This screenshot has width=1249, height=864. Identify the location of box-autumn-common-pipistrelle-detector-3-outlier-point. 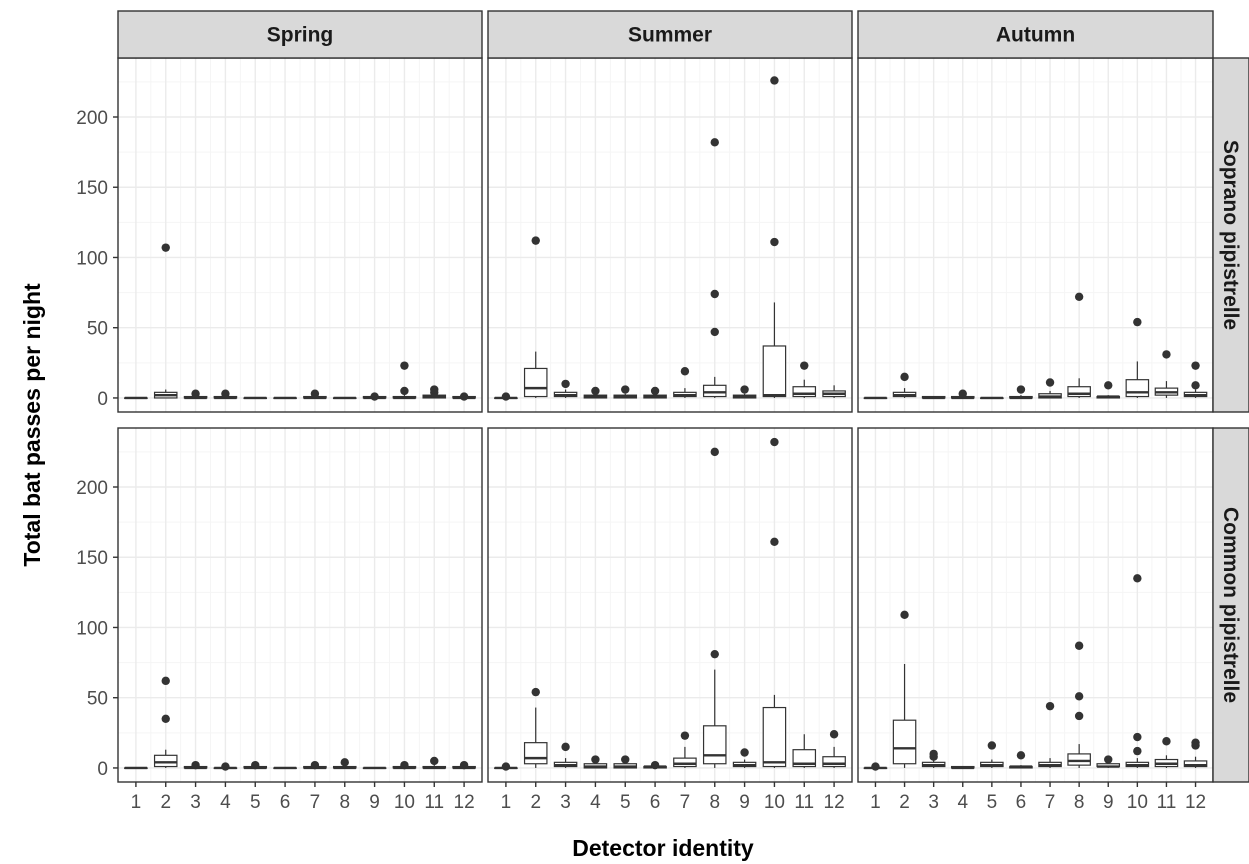
(933, 754).